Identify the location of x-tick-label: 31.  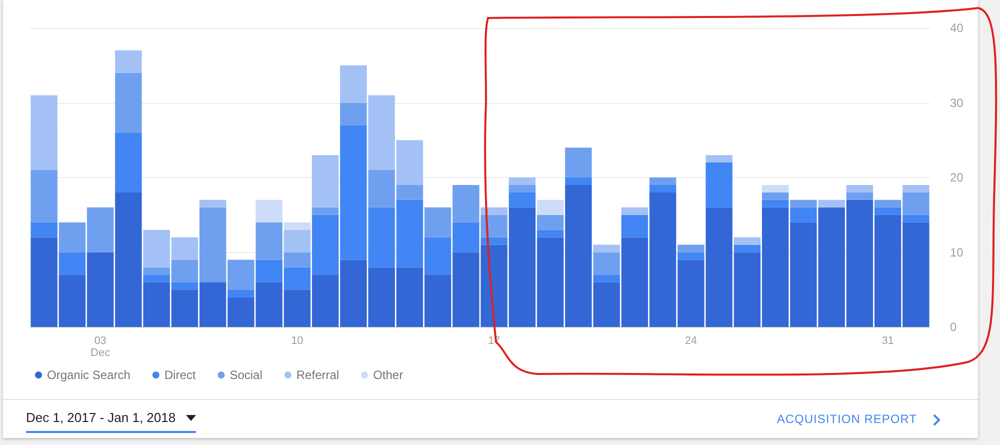
(888, 341).